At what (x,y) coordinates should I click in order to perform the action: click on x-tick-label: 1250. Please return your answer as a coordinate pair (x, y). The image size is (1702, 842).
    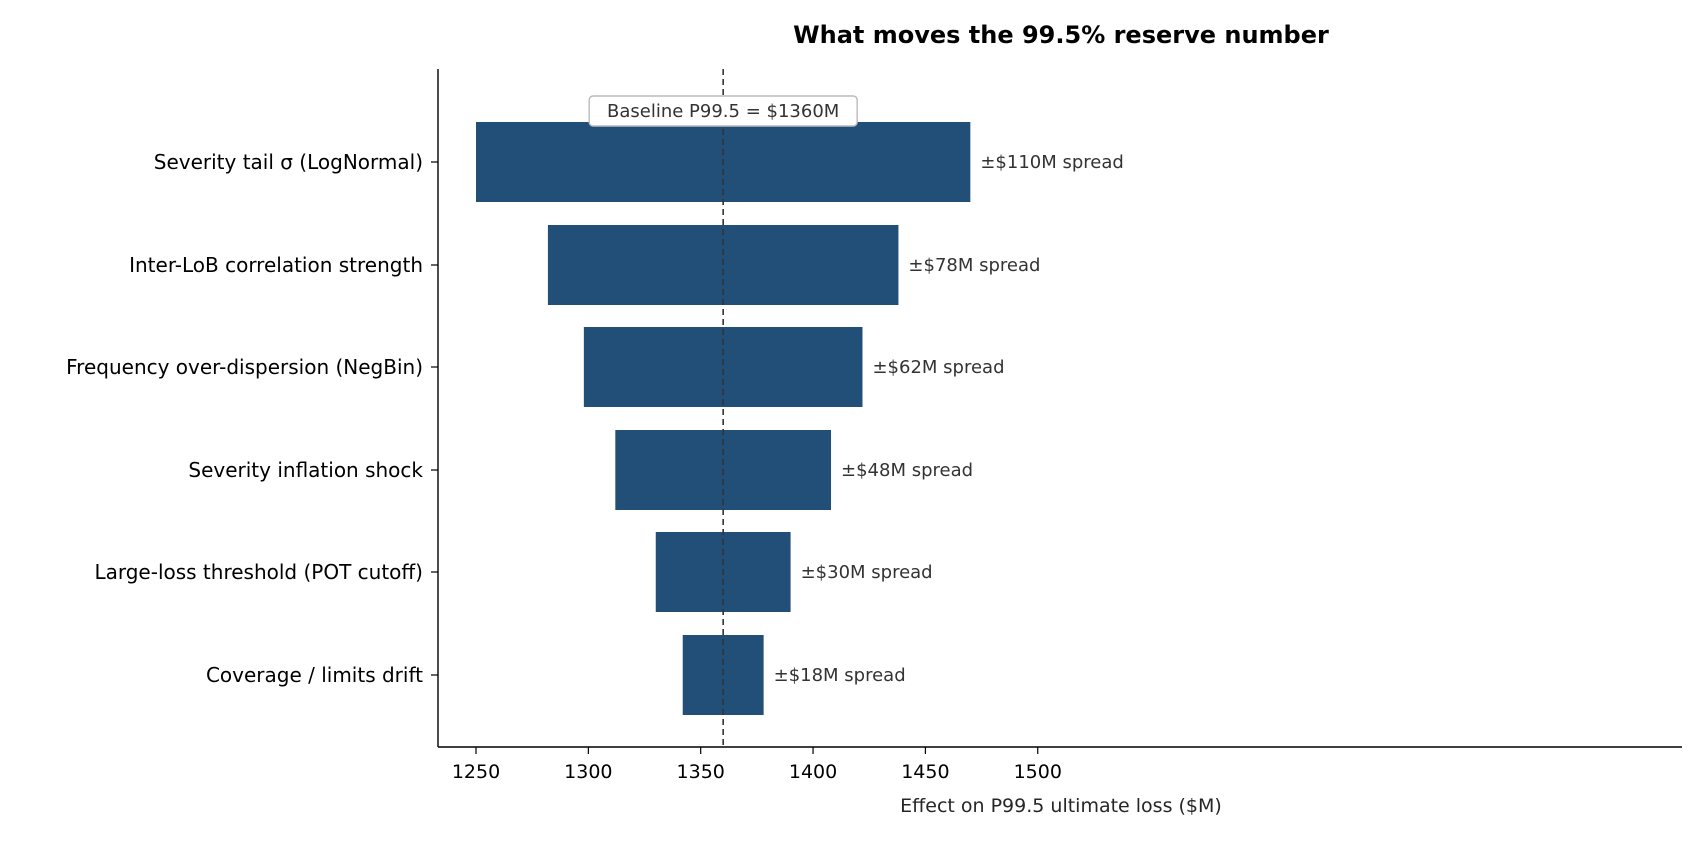
    Looking at the image, I should click on (476, 772).